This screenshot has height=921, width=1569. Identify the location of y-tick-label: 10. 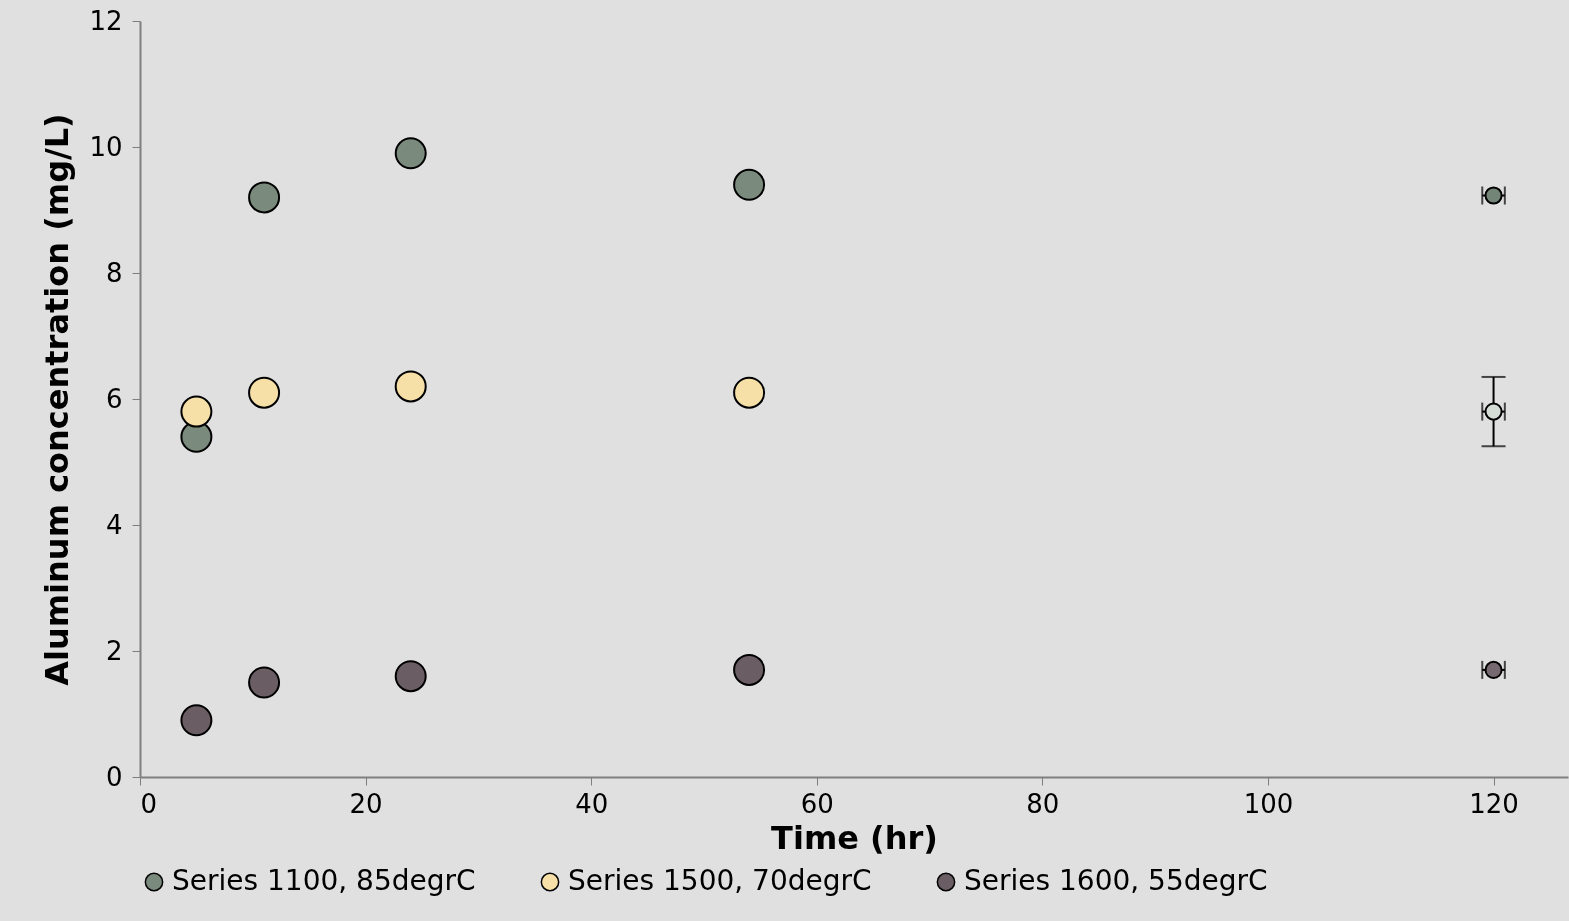
(106, 146).